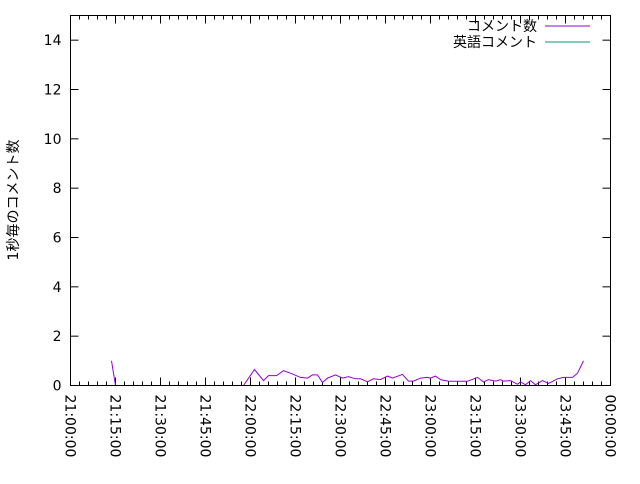 This screenshot has height=484, width=640. What do you see at coordinates (53, 41) in the screenshot?
I see `y-tick-label: 14` at bounding box center [53, 41].